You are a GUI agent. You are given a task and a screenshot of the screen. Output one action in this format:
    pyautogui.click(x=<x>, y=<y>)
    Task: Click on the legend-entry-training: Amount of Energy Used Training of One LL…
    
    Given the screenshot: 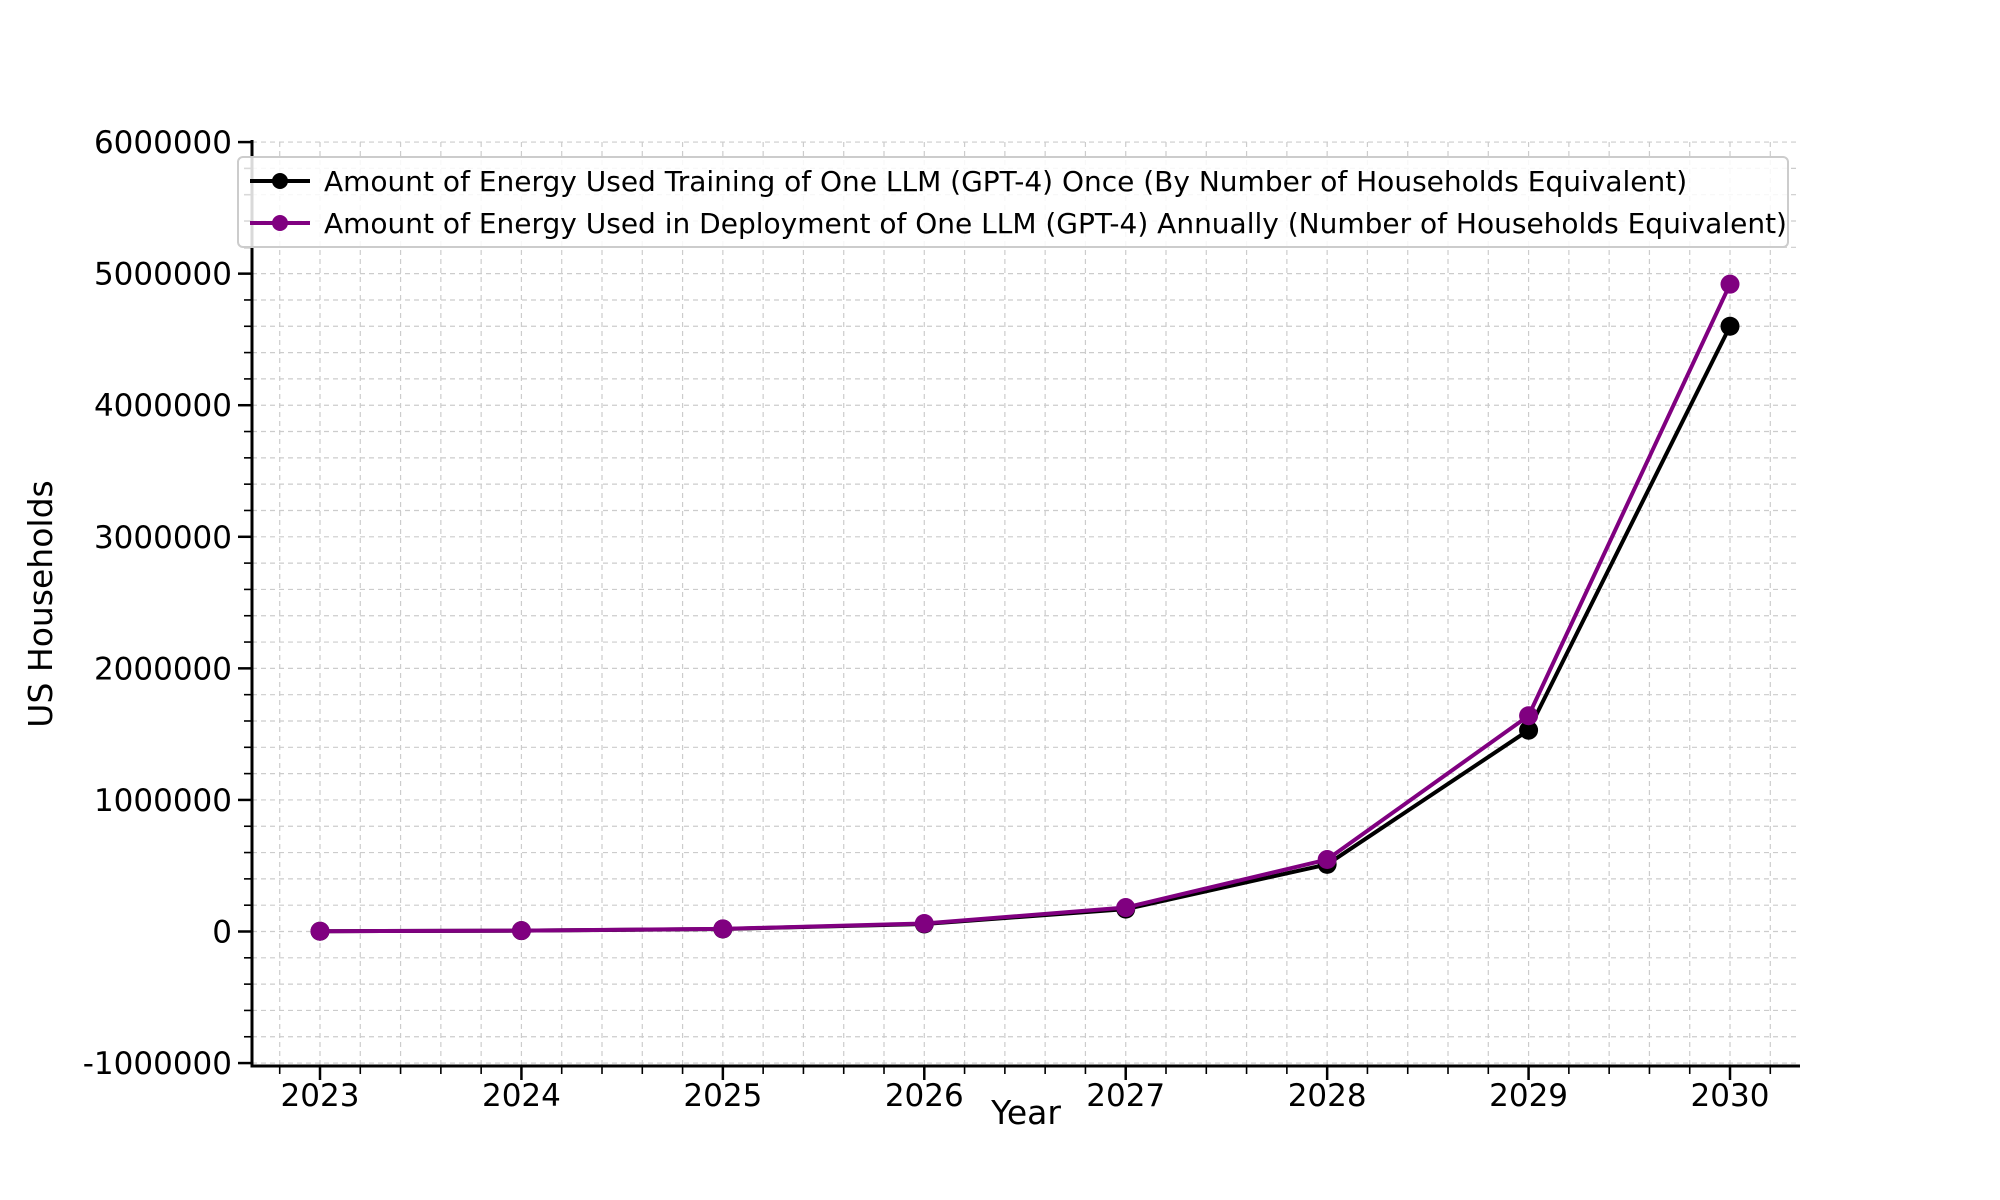 What is the action you would take?
    pyautogui.click(x=968, y=181)
    